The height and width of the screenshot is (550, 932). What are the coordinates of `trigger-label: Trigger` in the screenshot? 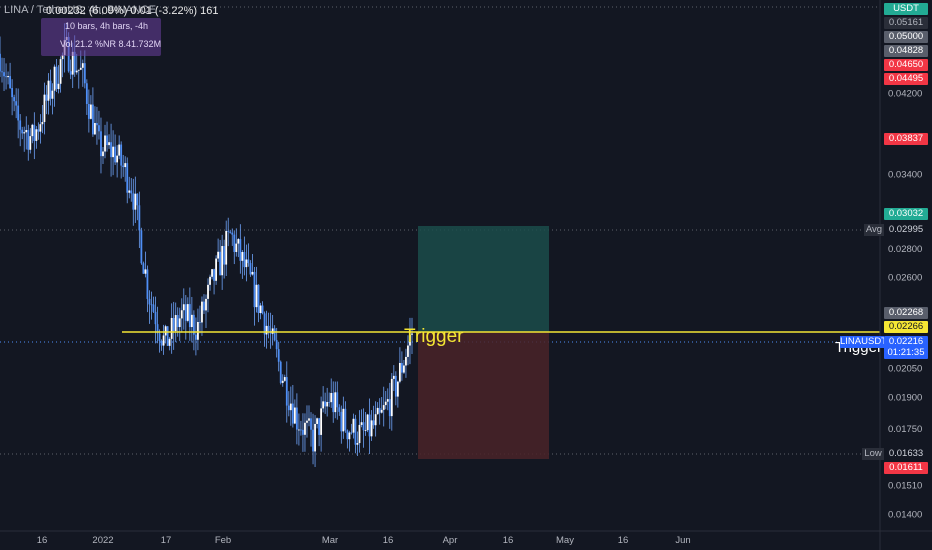 It's located at (434, 336).